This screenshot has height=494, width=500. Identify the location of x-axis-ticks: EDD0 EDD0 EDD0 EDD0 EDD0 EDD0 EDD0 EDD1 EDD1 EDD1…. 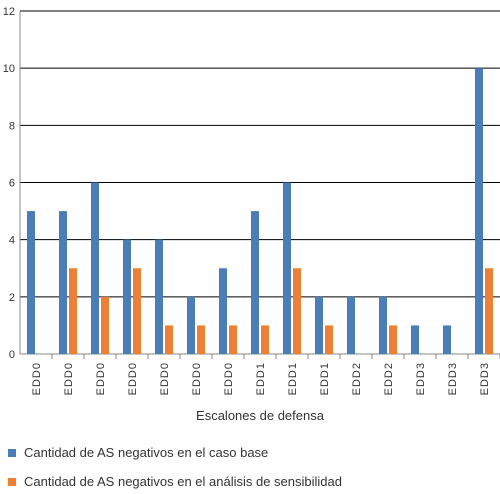
(261, 378).